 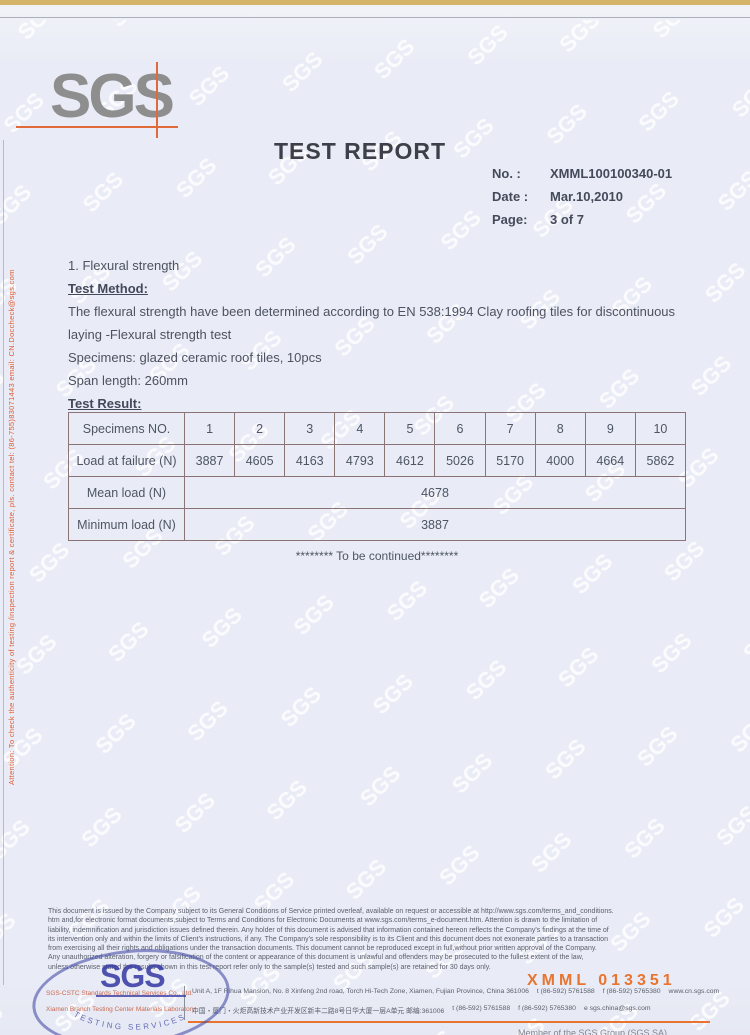 I want to click on website-link: www.cn.sgs.com, so click(x=694, y=991).